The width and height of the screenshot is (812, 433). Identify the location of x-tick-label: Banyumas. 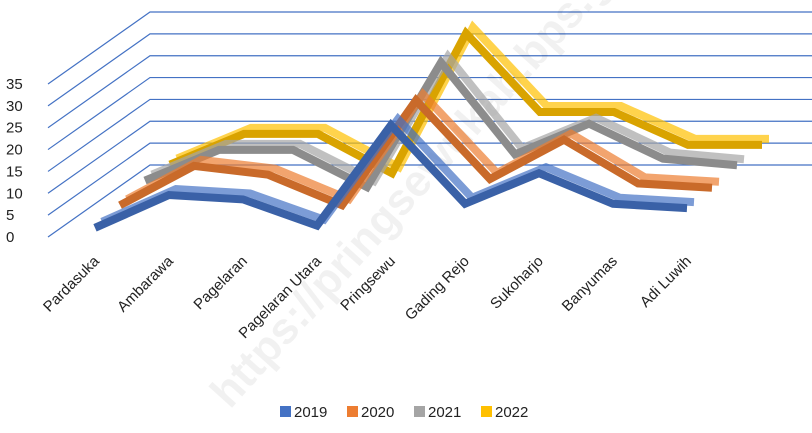
(590, 284).